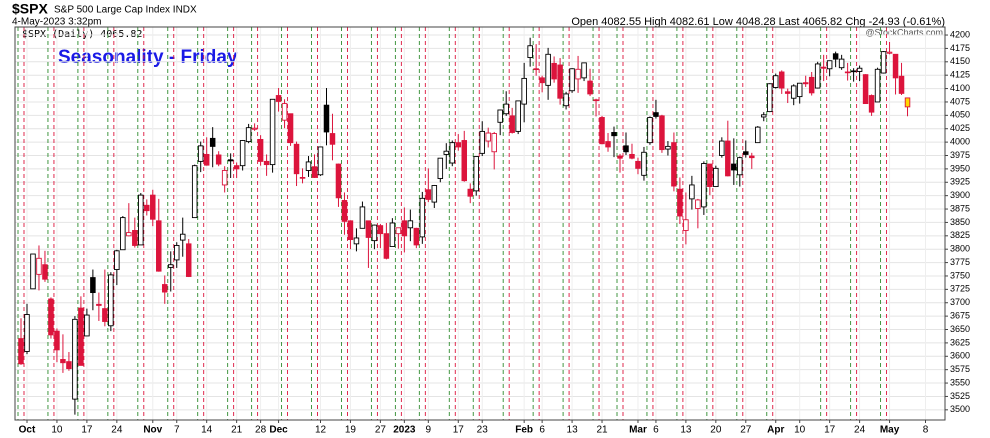 This screenshot has width=990, height=438. Describe the element at coordinates (483, 430) in the screenshot. I see `x-tick-label: 23` at that location.